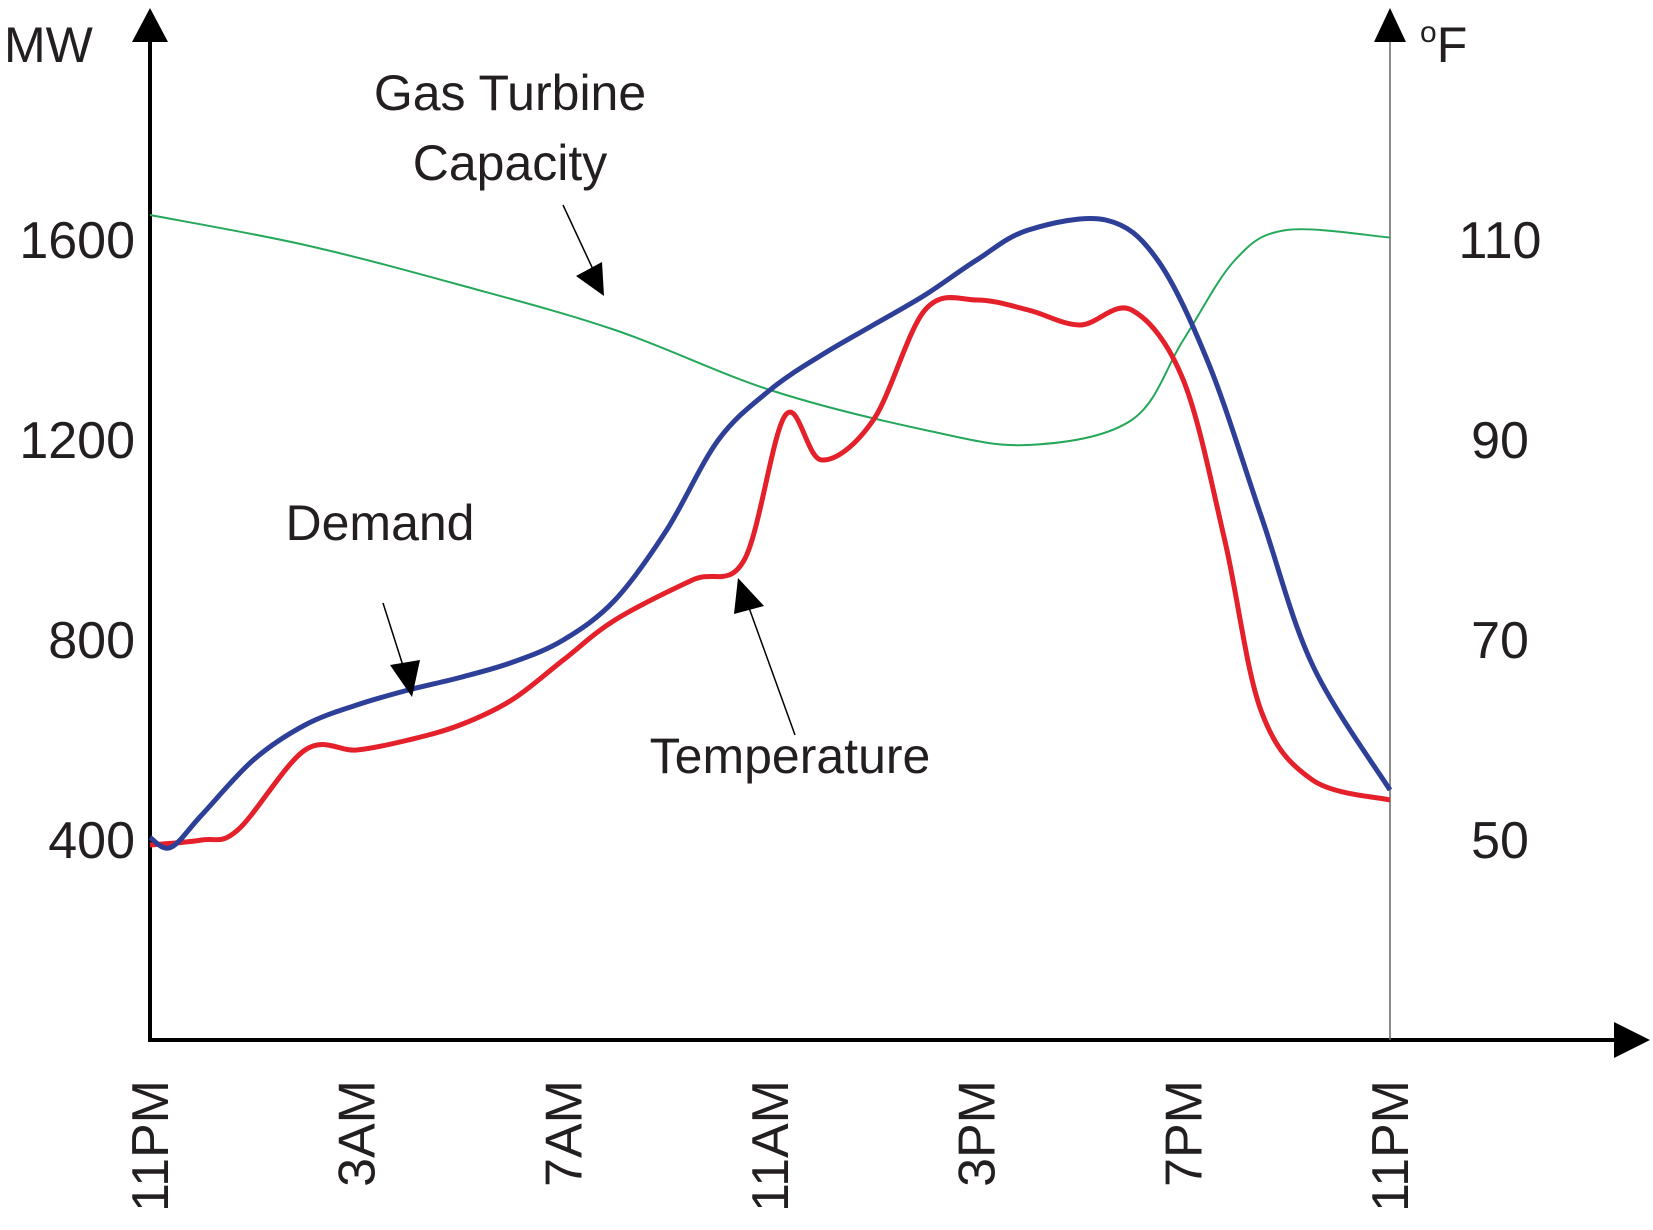 The height and width of the screenshot is (1230, 1653). Describe the element at coordinates (580, 241) in the screenshot. I see `annotation-capacity-arrow` at that location.